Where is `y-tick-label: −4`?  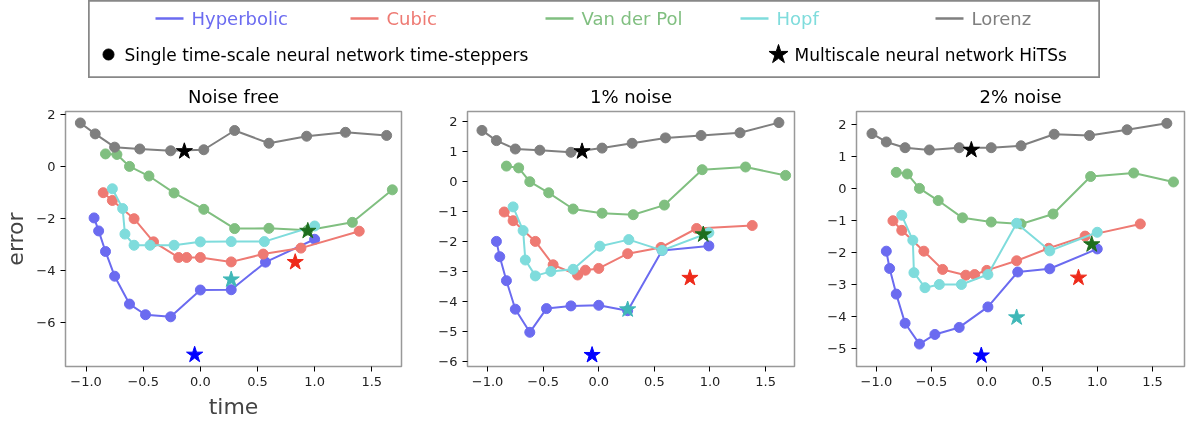
y-tick-label: −4 is located at coordinates (837, 317).